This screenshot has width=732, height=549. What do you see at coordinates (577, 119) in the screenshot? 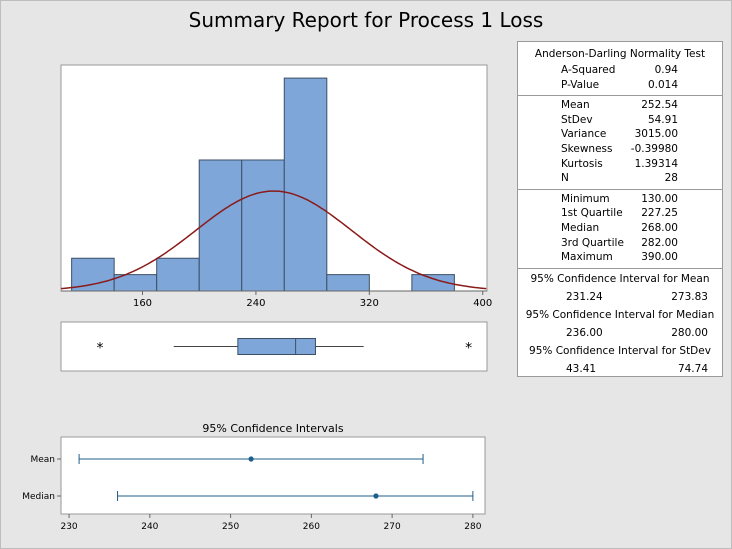
I see `stat-label: StDev` at bounding box center [577, 119].